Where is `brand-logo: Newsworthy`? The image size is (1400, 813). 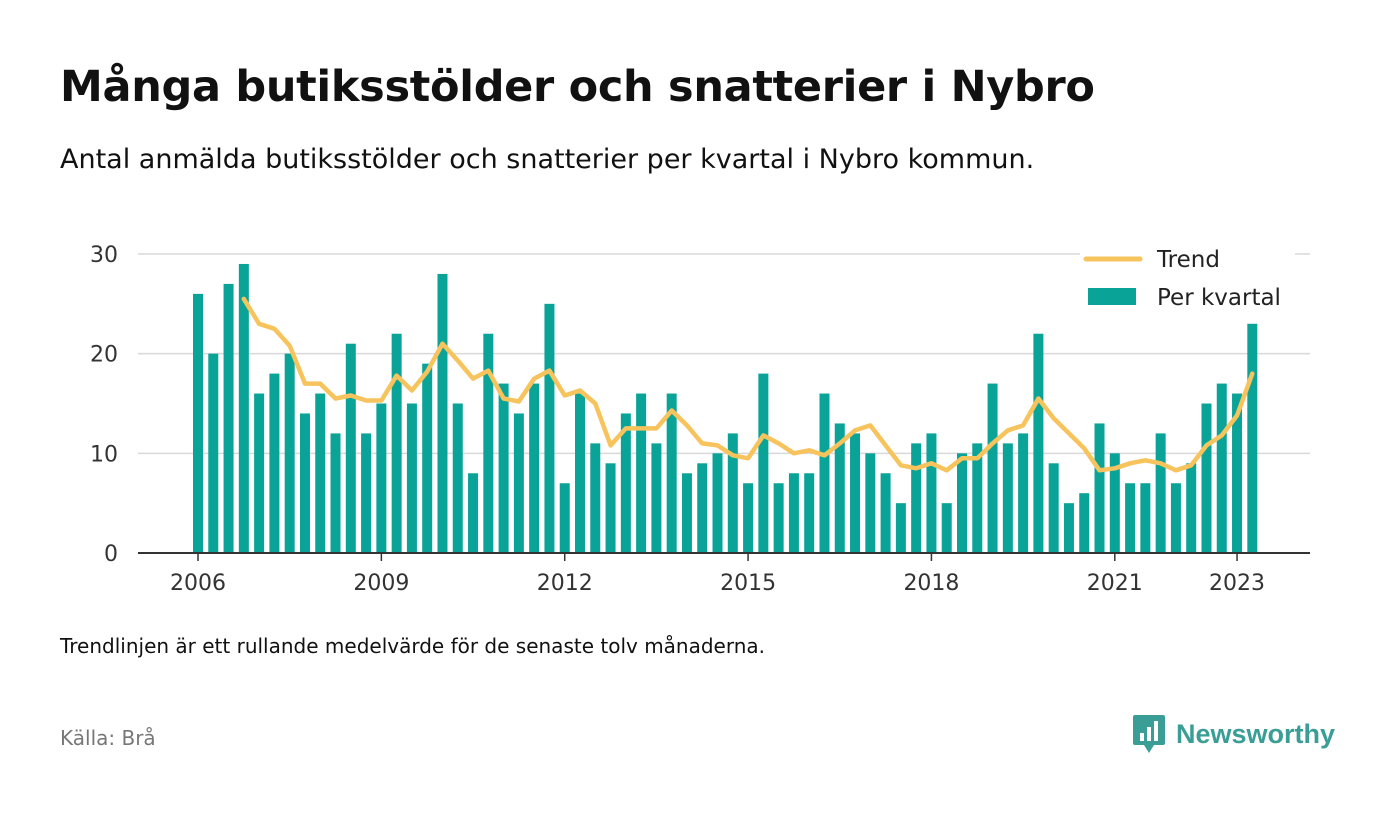 brand-logo: Newsworthy is located at coordinates (1233, 734).